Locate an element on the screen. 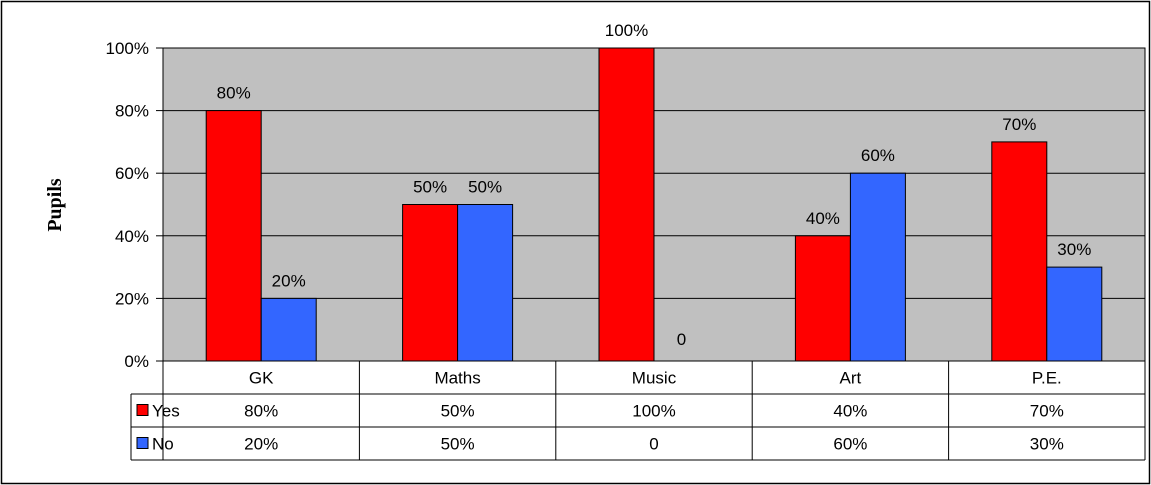 This screenshot has height=485, width=1151. y-tick-label: 100% is located at coordinates (127, 48).